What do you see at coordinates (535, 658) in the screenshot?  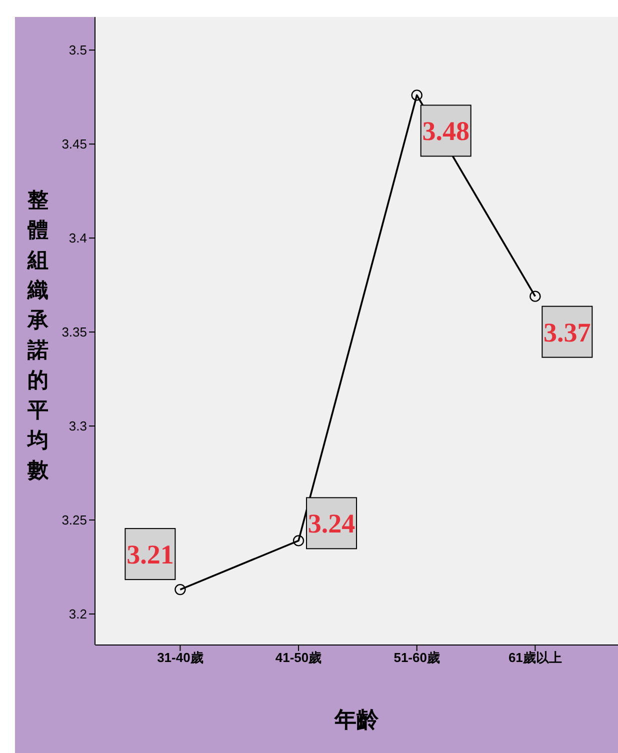 I see `x-tick-label: 61歲以上` at bounding box center [535, 658].